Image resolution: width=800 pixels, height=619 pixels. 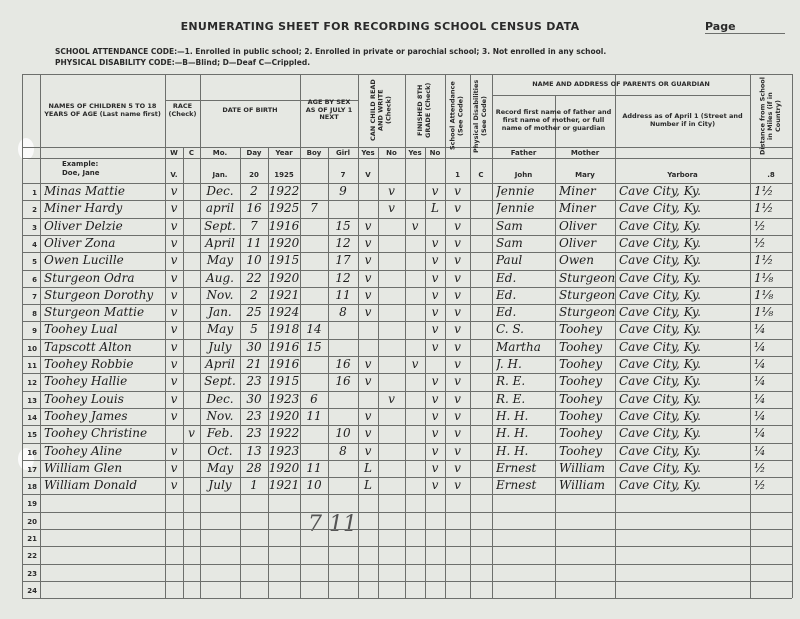 I want to click on handwritten-entry: 1921, so click(x=284, y=485).